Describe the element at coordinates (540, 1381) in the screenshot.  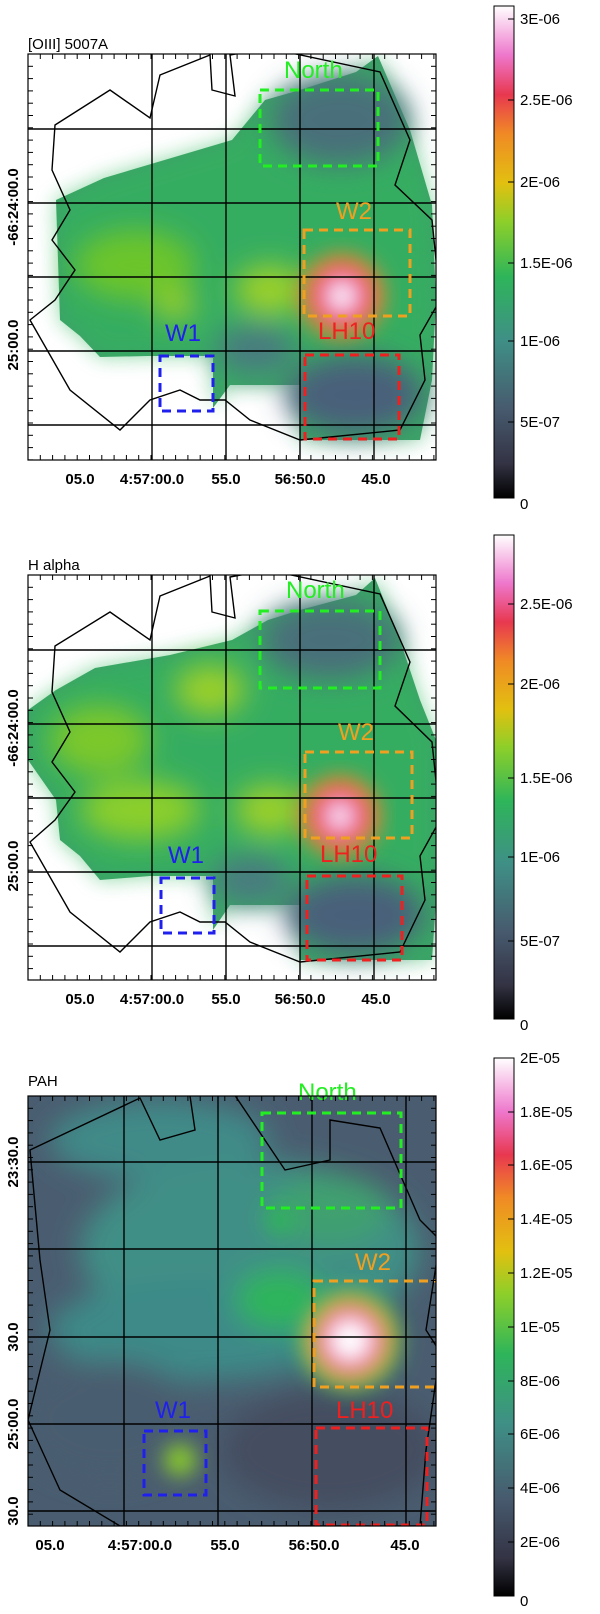
I see `colorbar-tick-label: 8E-06` at that location.